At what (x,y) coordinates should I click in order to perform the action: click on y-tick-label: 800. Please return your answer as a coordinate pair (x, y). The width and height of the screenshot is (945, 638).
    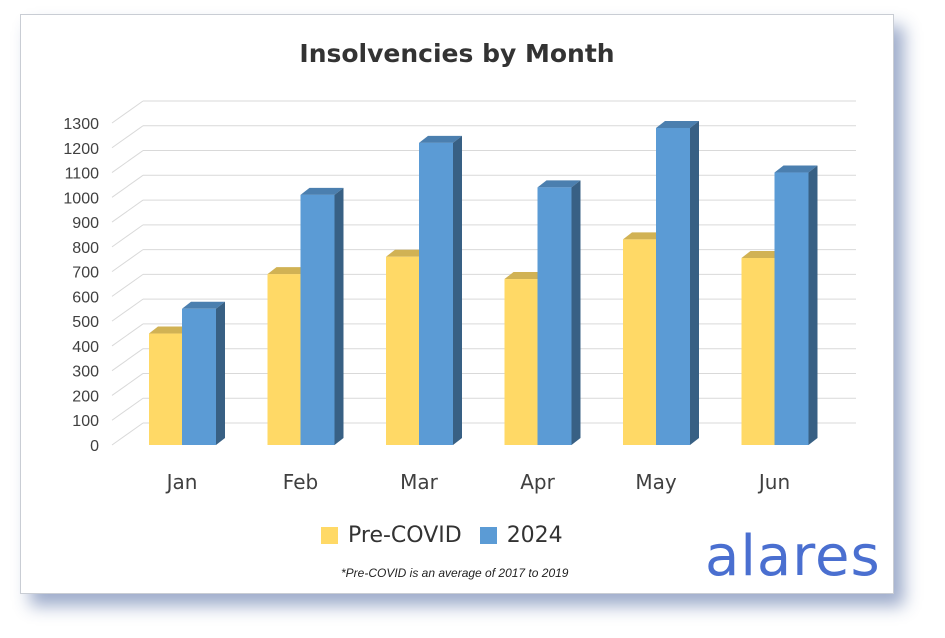
    Looking at the image, I should click on (85, 248).